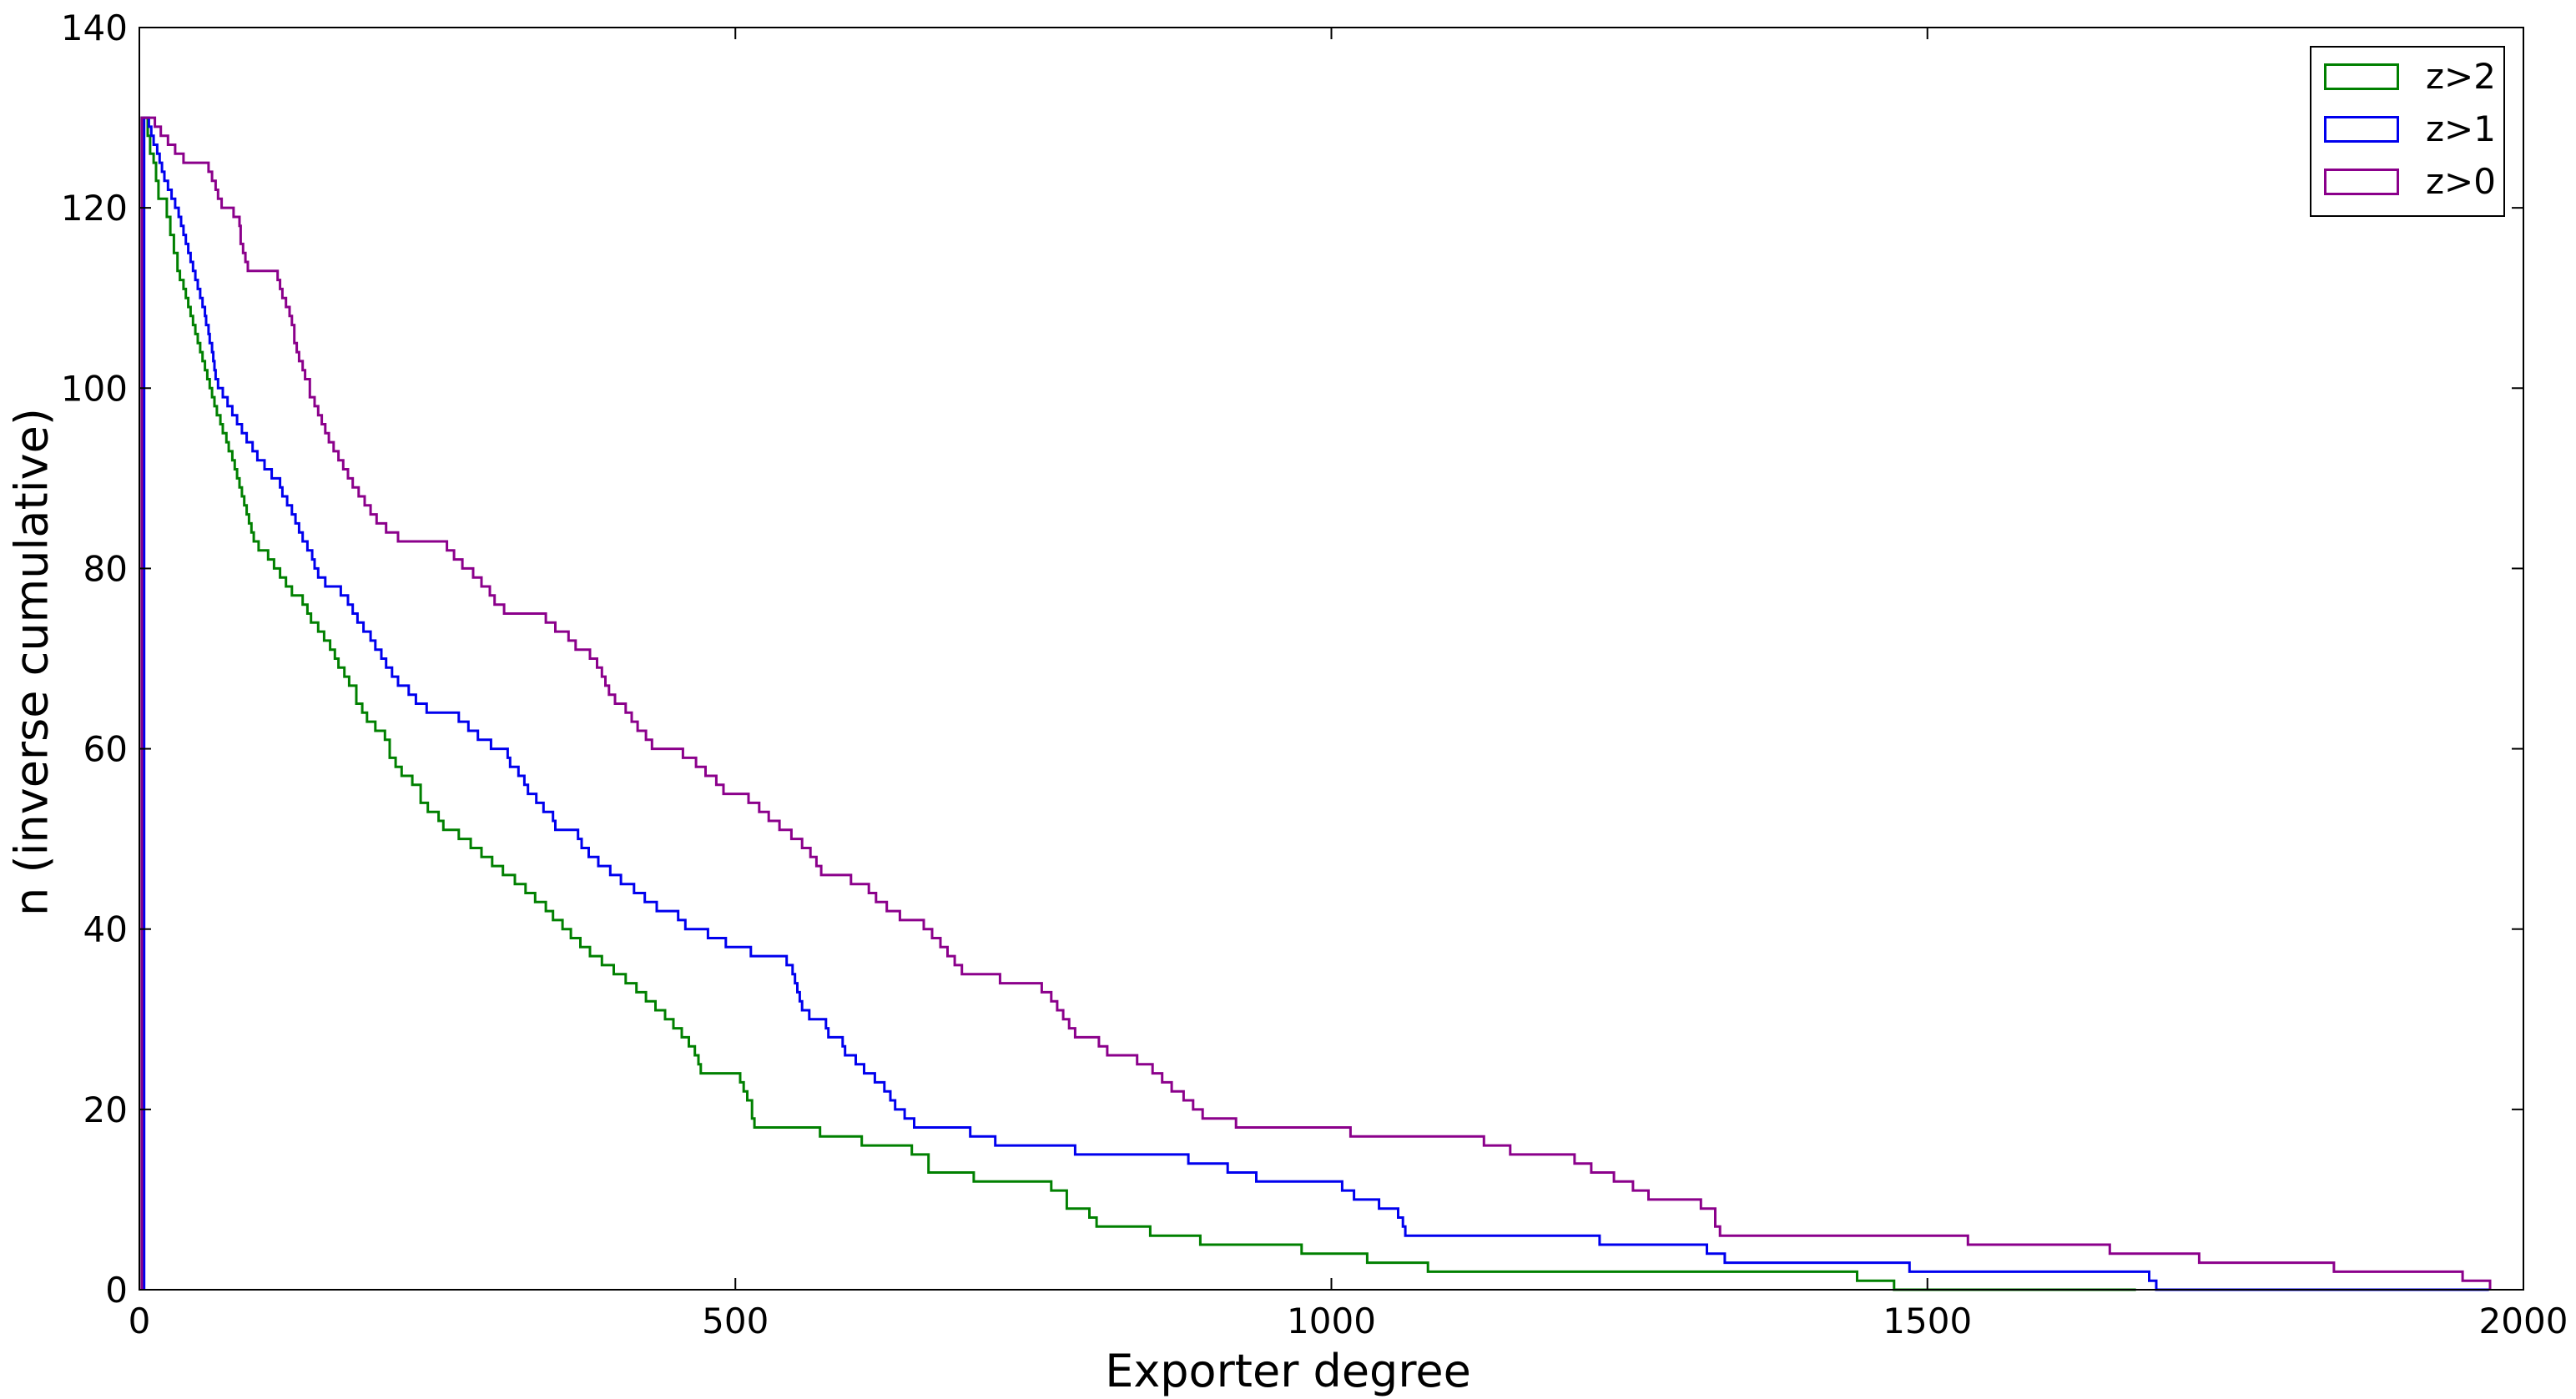 The image size is (2576, 1399). What do you see at coordinates (2410, 76) in the screenshot?
I see `legend-entry-z2: z>2` at bounding box center [2410, 76].